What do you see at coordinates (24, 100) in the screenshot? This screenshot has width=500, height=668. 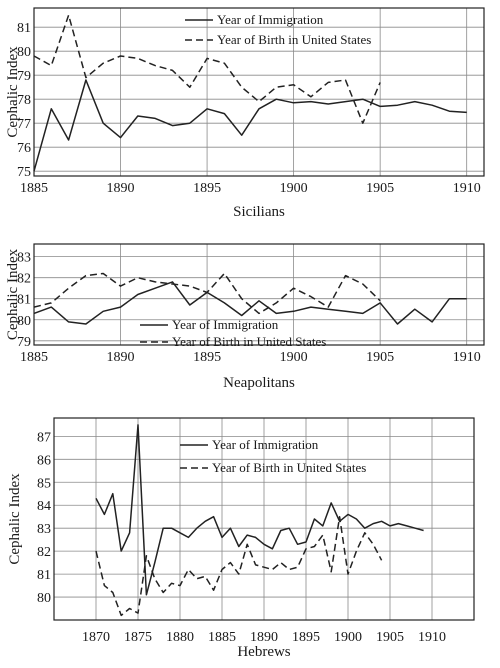 I see `y-tick-label: 78` at bounding box center [24, 100].